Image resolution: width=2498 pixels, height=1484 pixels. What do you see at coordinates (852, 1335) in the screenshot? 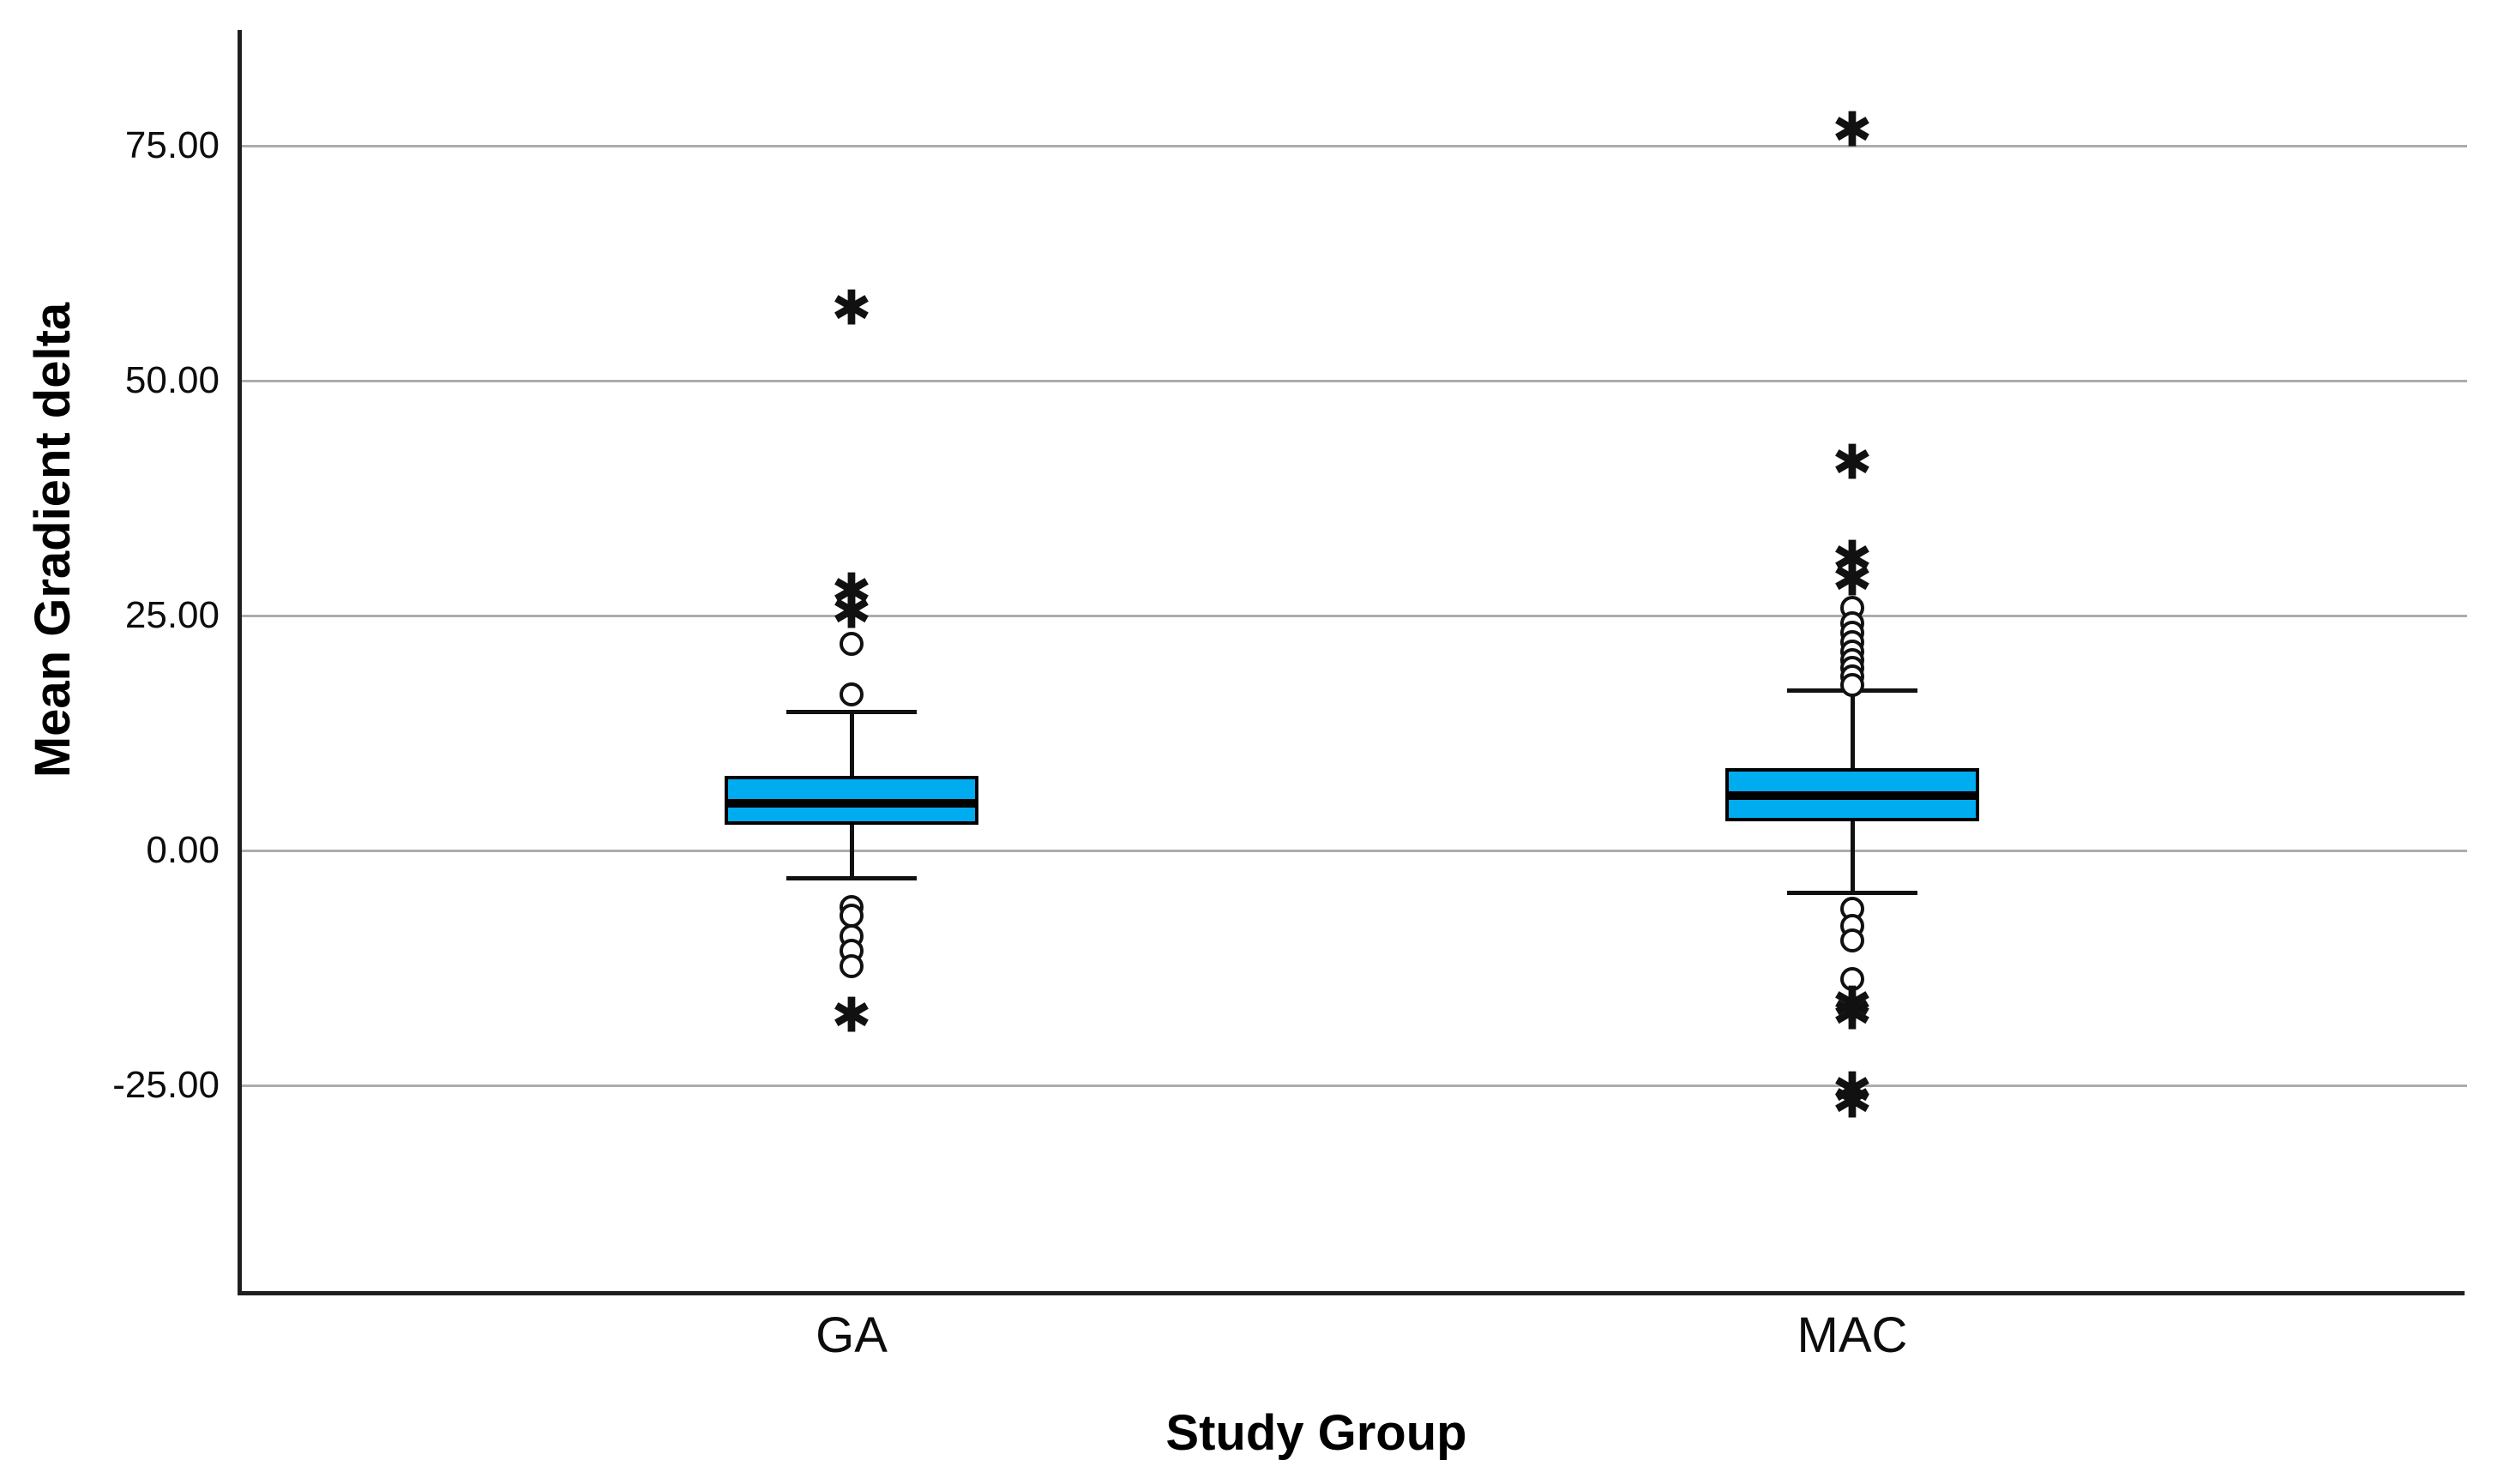
I see `category-label: GA` at bounding box center [852, 1335].